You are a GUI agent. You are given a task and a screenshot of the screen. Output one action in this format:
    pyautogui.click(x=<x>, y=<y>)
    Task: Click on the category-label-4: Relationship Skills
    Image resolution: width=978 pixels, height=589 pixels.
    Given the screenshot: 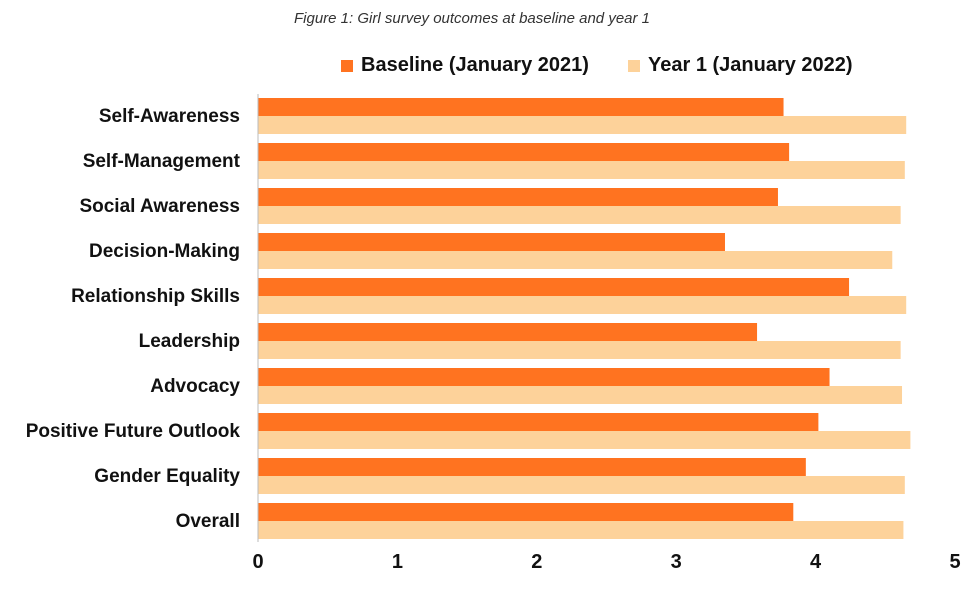 What is the action you would take?
    pyautogui.click(x=155, y=296)
    